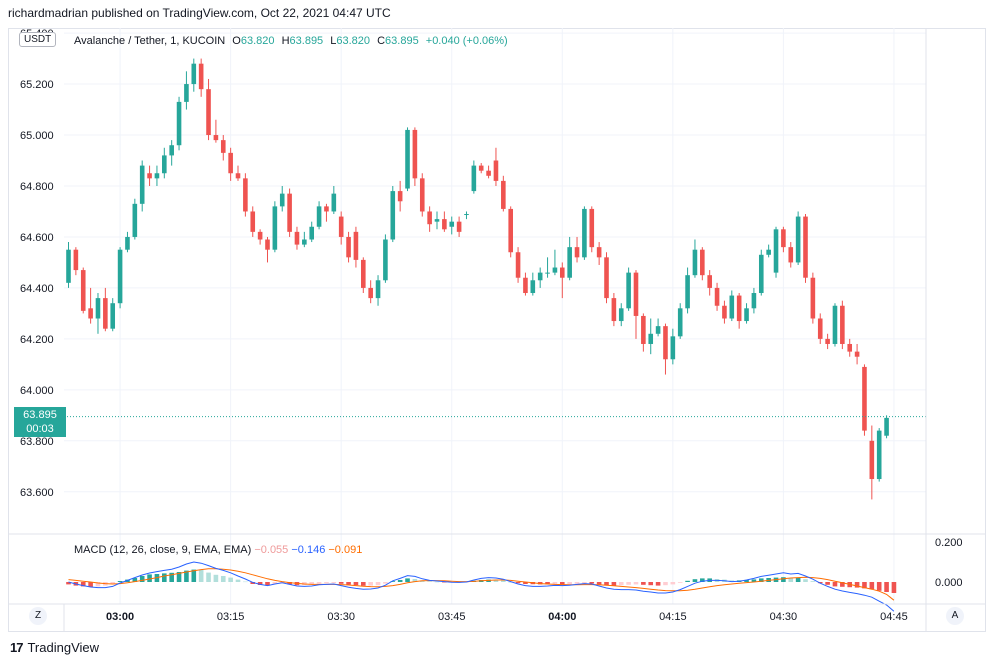  Describe the element at coordinates (38, 39) in the screenshot. I see `currency-badge: USDT` at that location.